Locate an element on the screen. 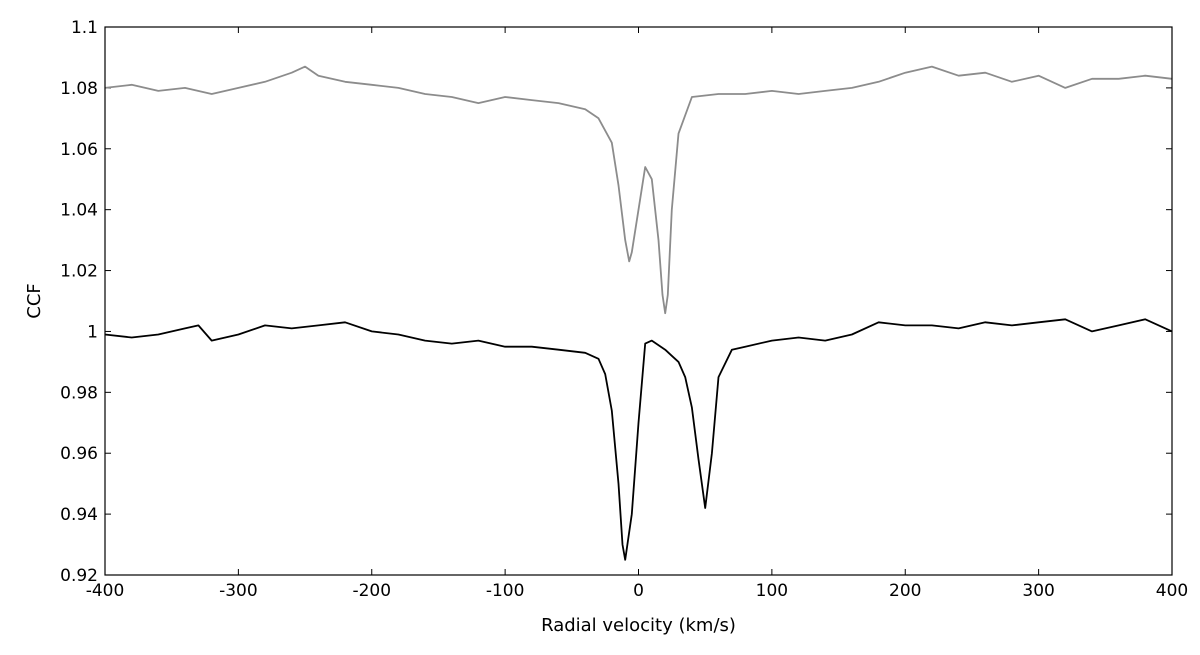 The width and height of the screenshot is (1200, 655). y-tick-label: 1.08 is located at coordinates (79, 89).